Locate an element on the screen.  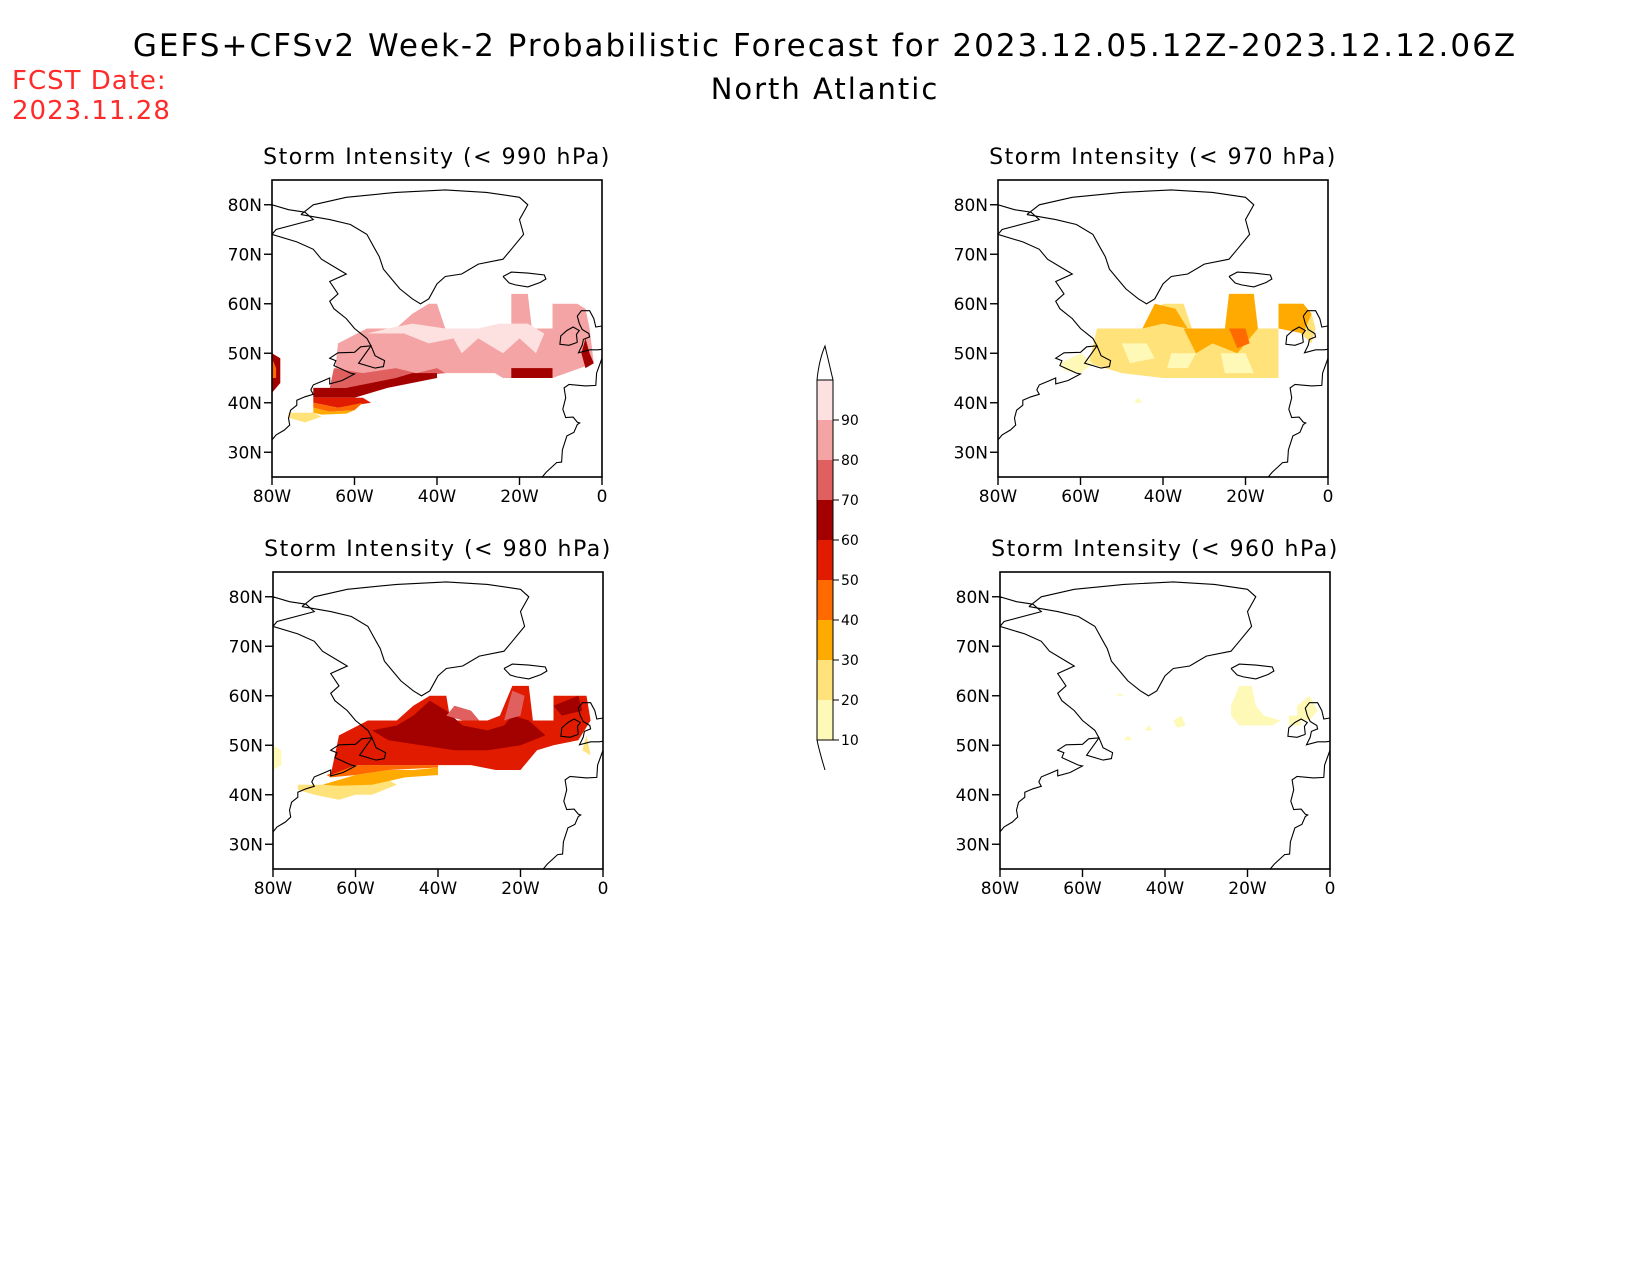
figure-subtitle: North Atlantic is located at coordinates (825, 89).